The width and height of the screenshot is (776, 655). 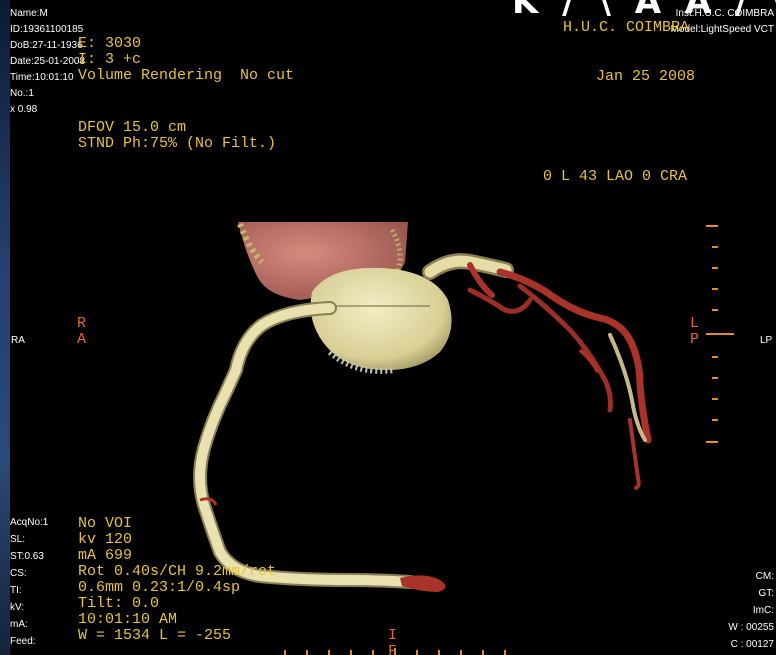 What do you see at coordinates (381, 320) in the screenshot?
I see `aortic-root` at bounding box center [381, 320].